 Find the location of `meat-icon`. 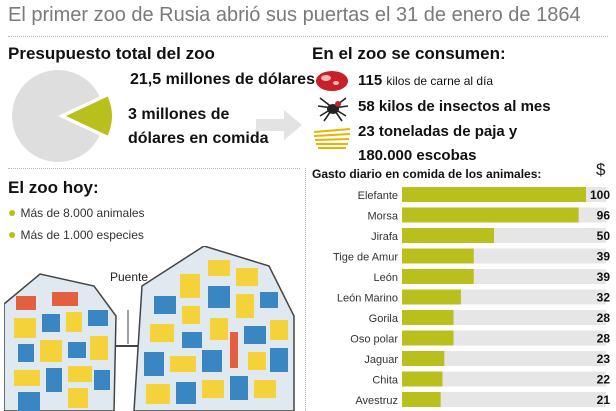

meat-icon is located at coordinates (332, 81).